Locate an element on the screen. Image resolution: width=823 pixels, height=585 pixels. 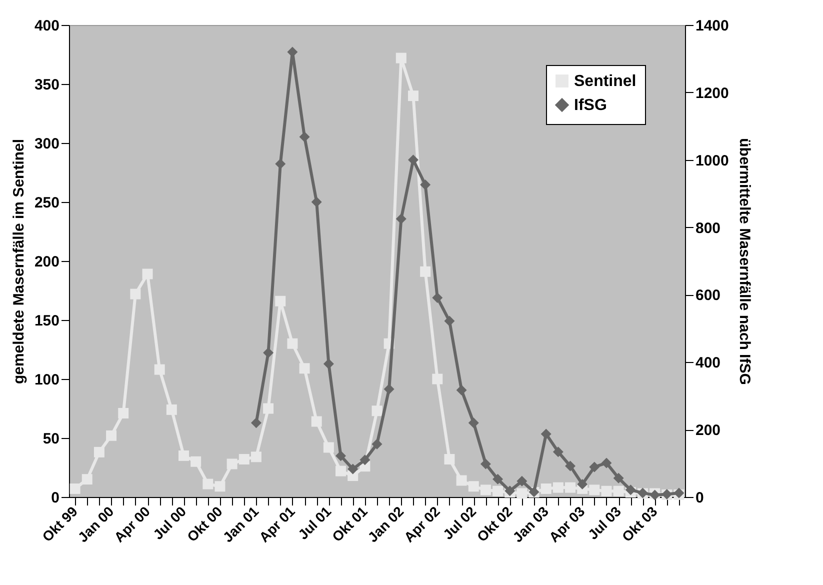
y2-tick-label: 0 is located at coordinates (700, 498).